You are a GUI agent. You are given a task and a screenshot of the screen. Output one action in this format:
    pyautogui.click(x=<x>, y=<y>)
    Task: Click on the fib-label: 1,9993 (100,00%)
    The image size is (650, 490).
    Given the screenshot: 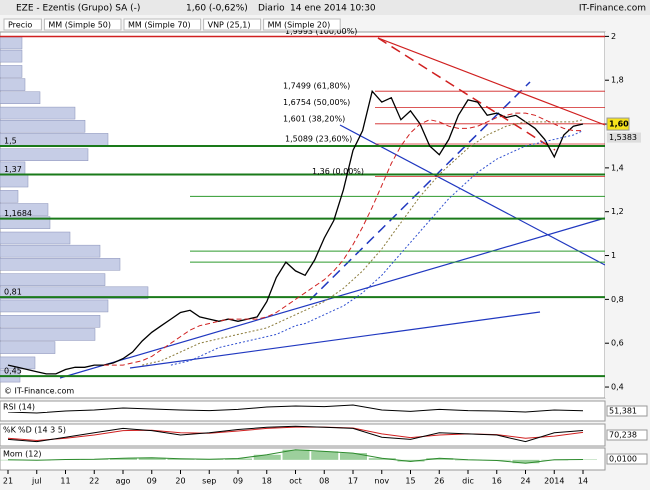 What is the action you would take?
    pyautogui.click(x=321, y=31)
    